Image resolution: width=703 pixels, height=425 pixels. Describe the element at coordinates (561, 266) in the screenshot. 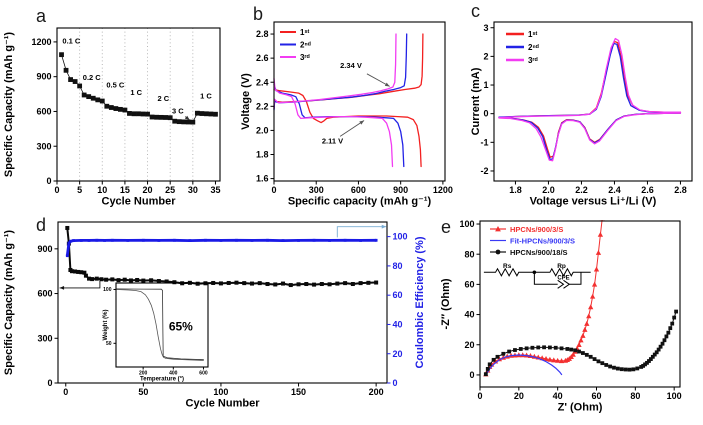

I see `svg-text: Rp` at that location.